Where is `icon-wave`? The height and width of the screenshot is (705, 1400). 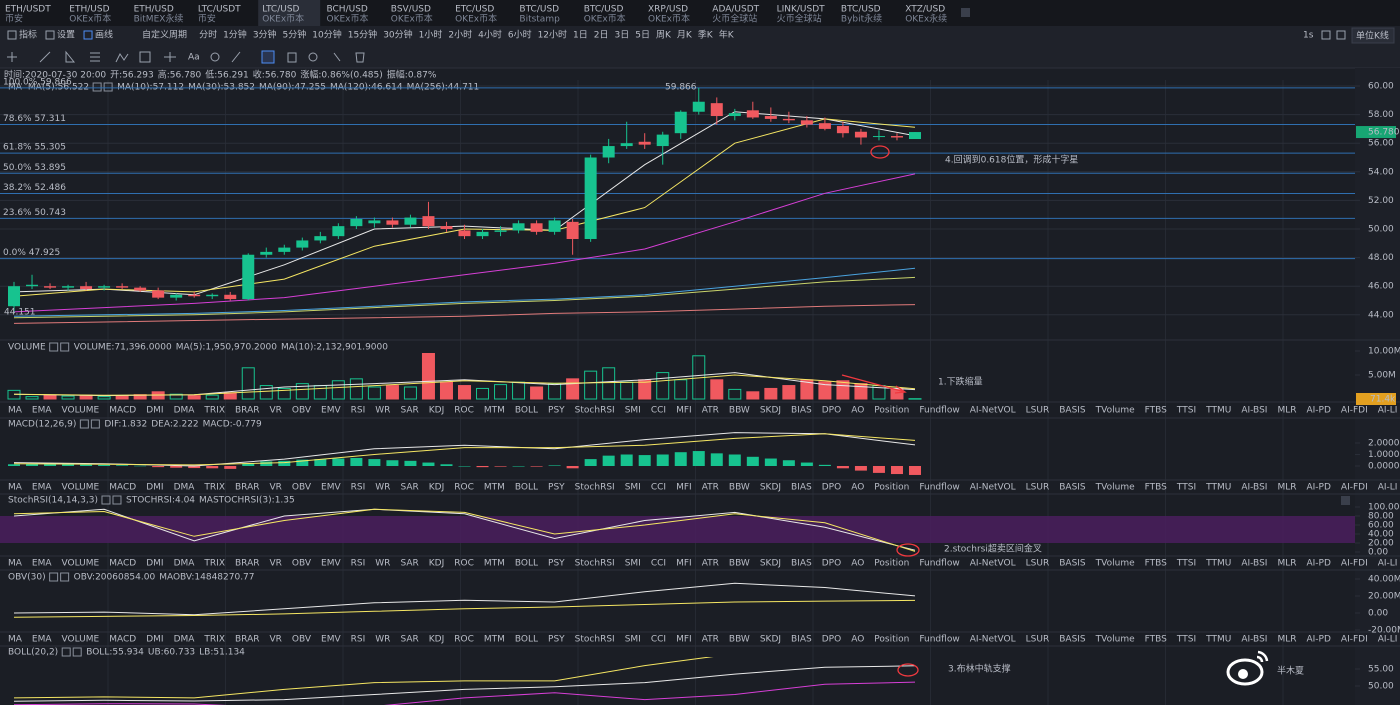
icon-wave is located at coordinates (122, 58).